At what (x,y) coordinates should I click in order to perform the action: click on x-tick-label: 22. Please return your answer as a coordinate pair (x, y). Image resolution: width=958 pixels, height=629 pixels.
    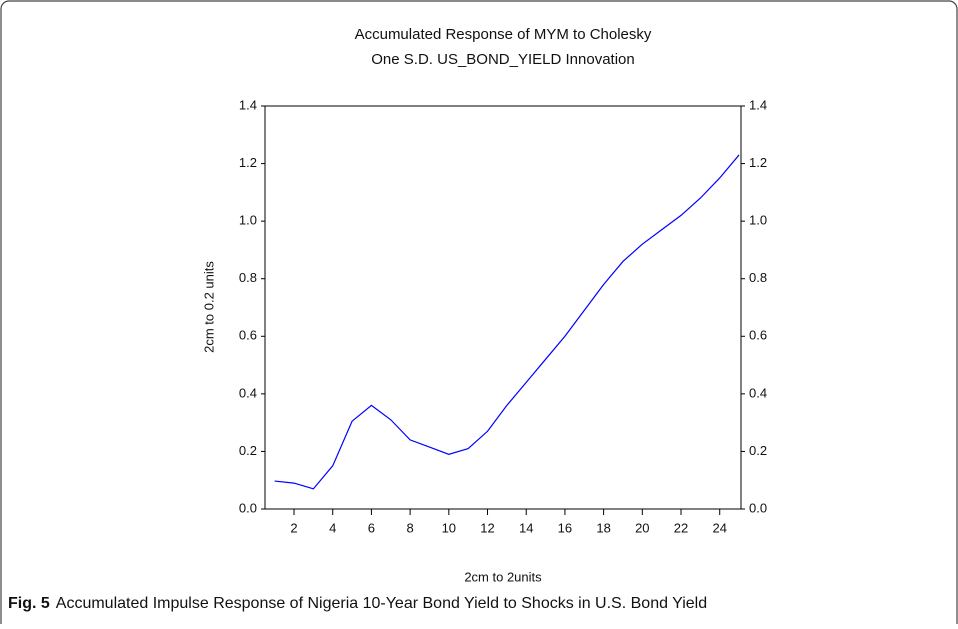
    Looking at the image, I should click on (681, 527).